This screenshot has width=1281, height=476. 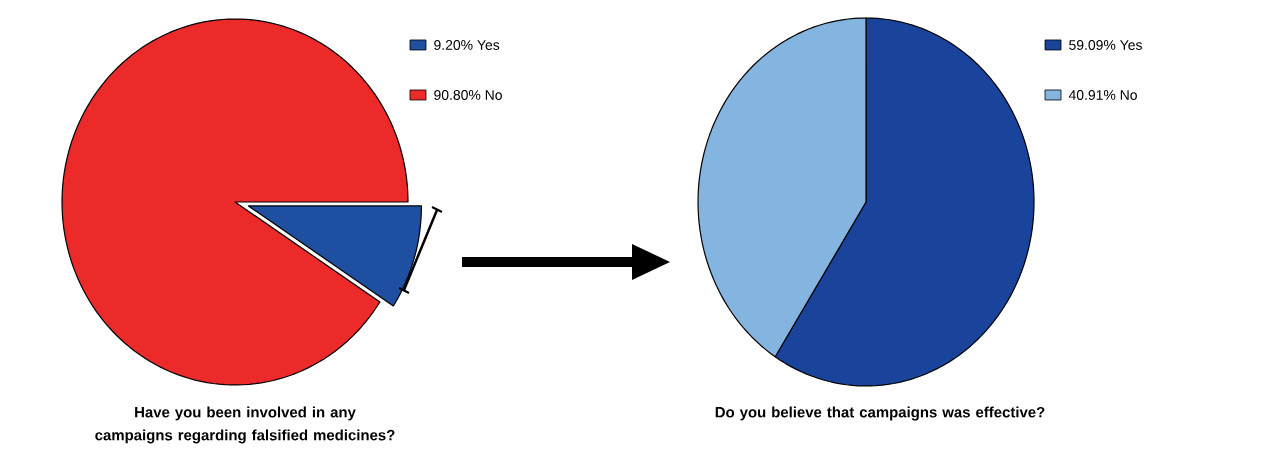 I want to click on legend-label: 59.09% Yes, so click(x=1105, y=45).